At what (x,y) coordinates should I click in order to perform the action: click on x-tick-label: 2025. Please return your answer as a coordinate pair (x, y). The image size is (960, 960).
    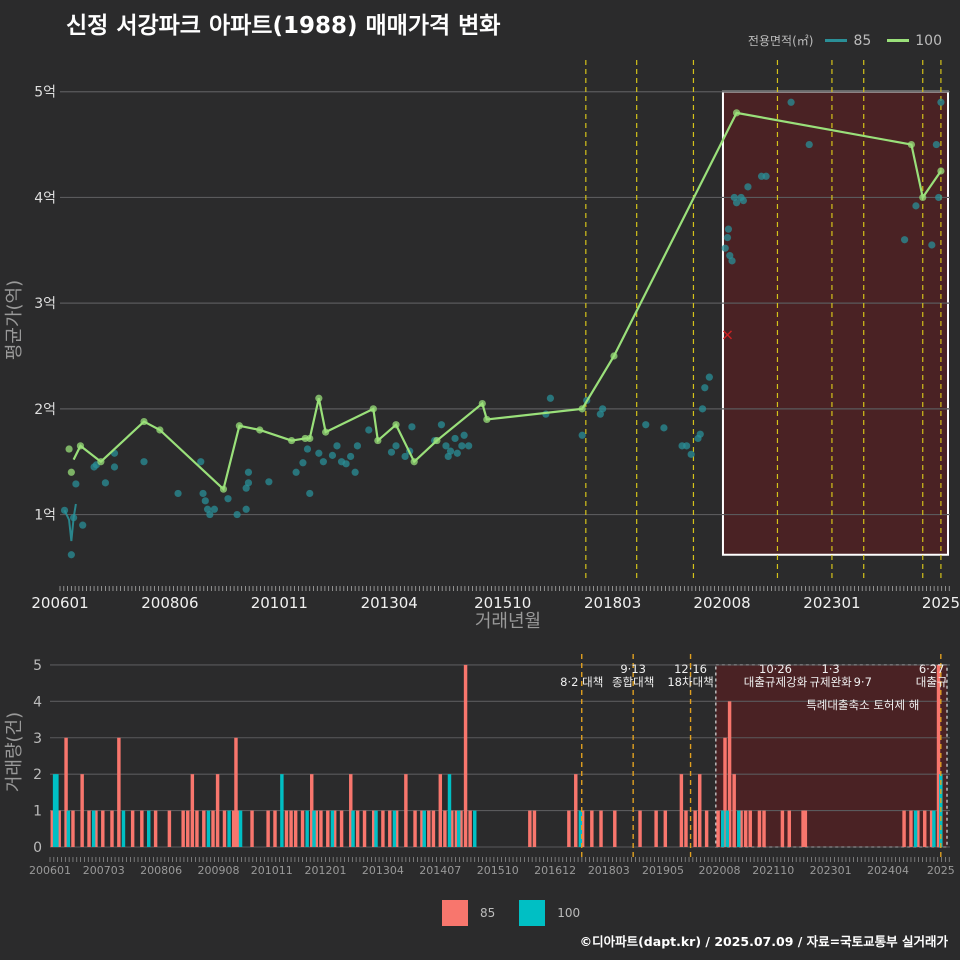
    Looking at the image, I should click on (941, 603).